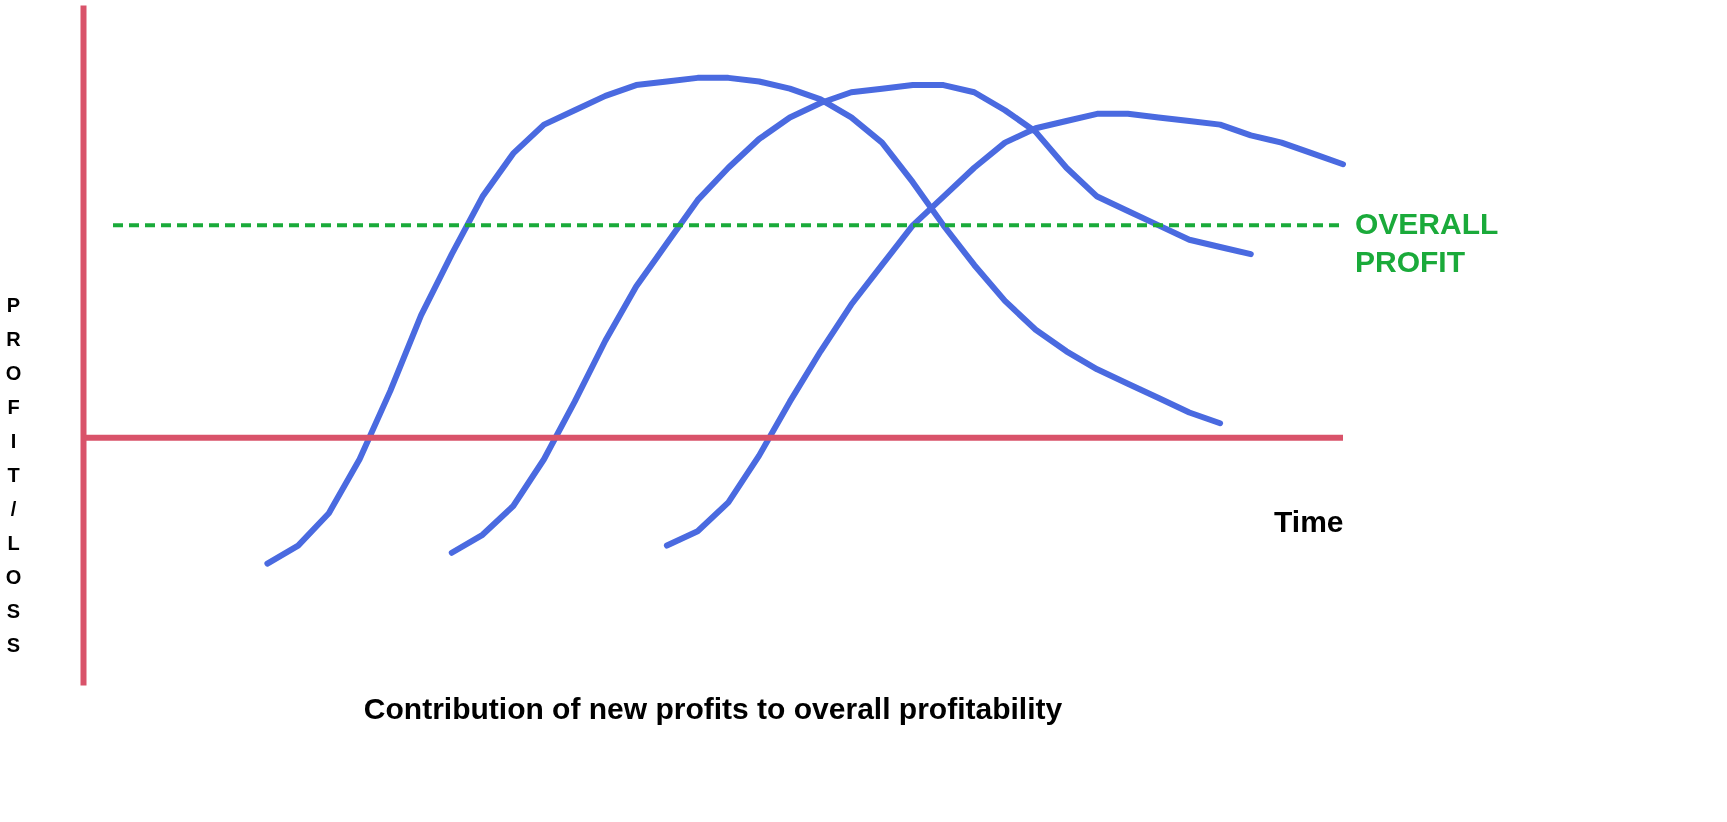  Describe the element at coordinates (13, 474) in the screenshot. I see `text: PROFIT/LOSS` at that location.